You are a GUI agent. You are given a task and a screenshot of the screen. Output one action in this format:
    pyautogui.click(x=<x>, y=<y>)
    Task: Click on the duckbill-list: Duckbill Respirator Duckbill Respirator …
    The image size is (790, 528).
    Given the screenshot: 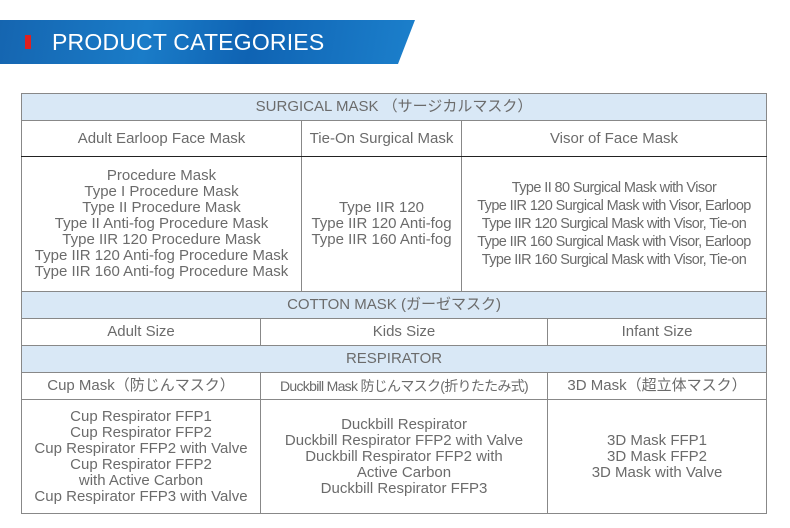 What is the action you would take?
    pyautogui.click(x=404, y=456)
    